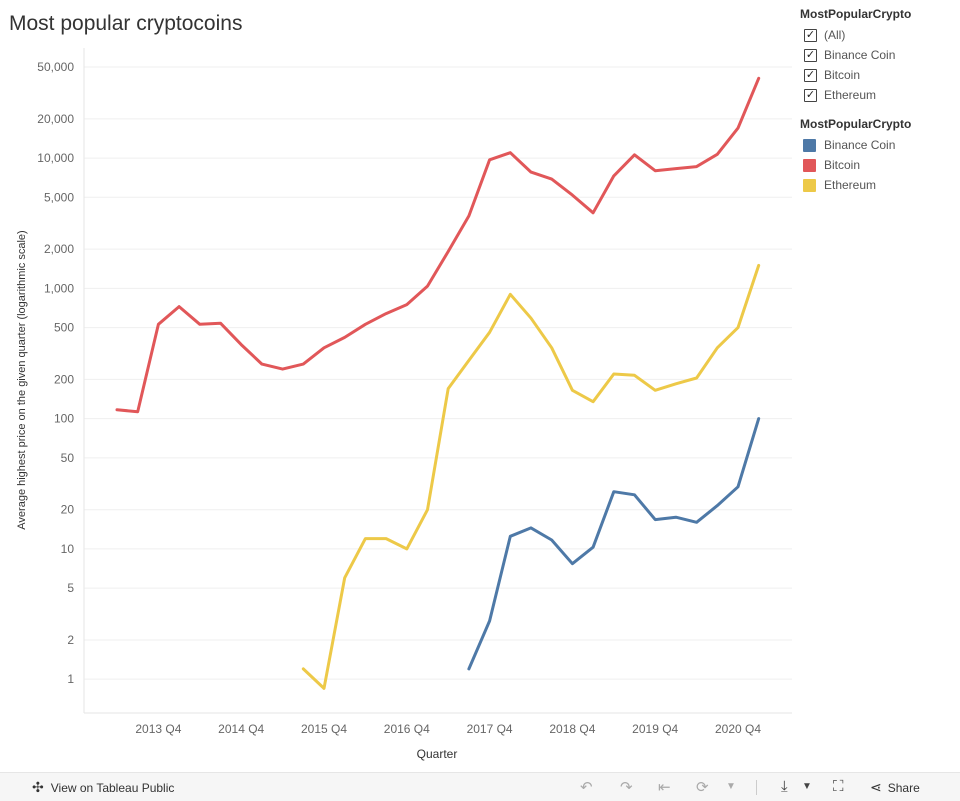 The height and width of the screenshot is (801, 960). I want to click on x-tick-label: 2018 Q4, so click(572, 729).